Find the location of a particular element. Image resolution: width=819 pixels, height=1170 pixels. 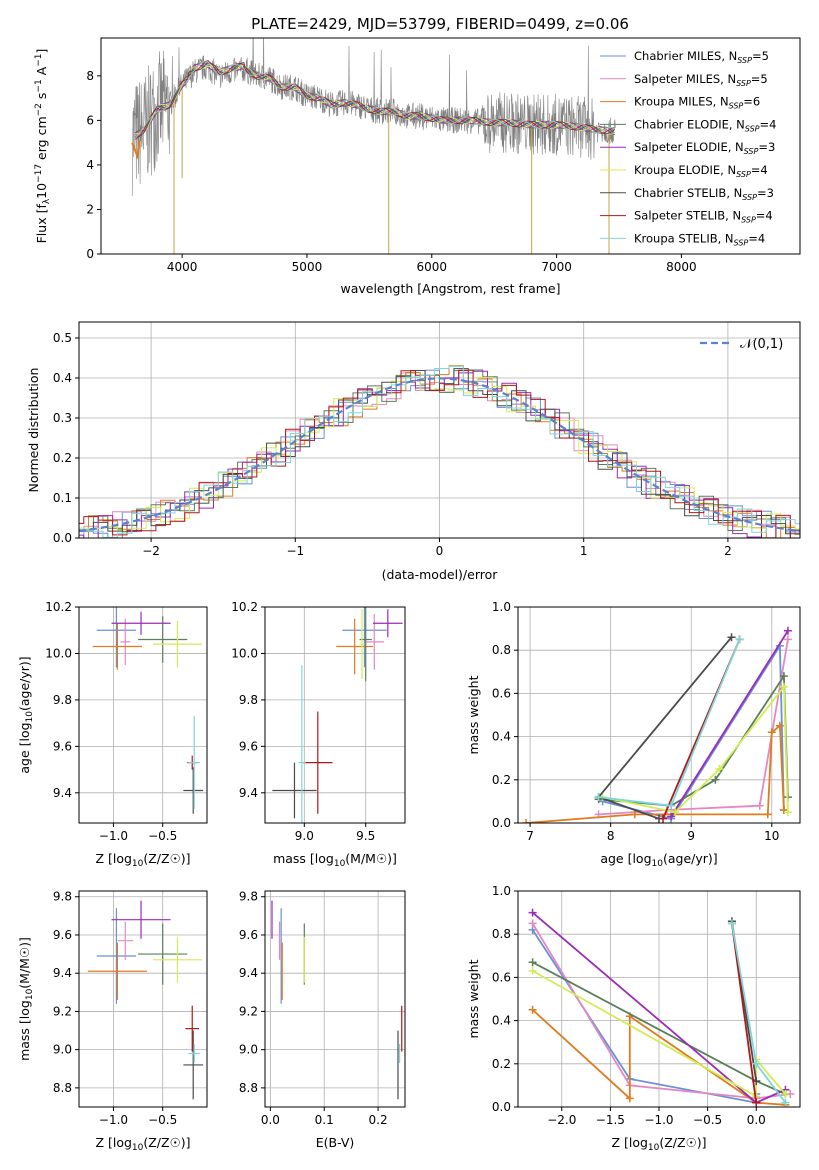

legend-entry-3: Chabrier ELODIE, NSSP=4 is located at coordinates (705, 125).